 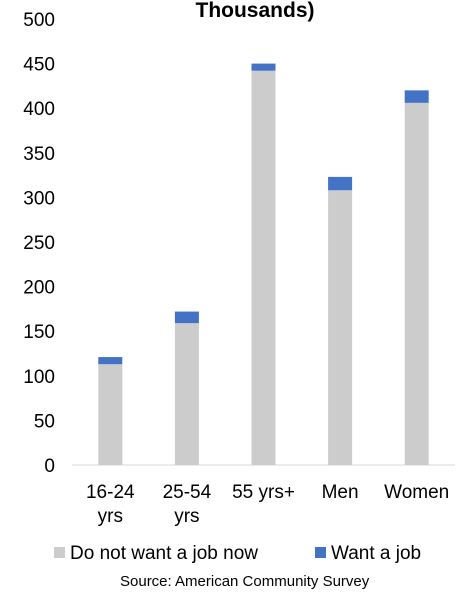 What do you see at coordinates (39, 377) in the screenshot?
I see `y-tick-label: 100` at bounding box center [39, 377].